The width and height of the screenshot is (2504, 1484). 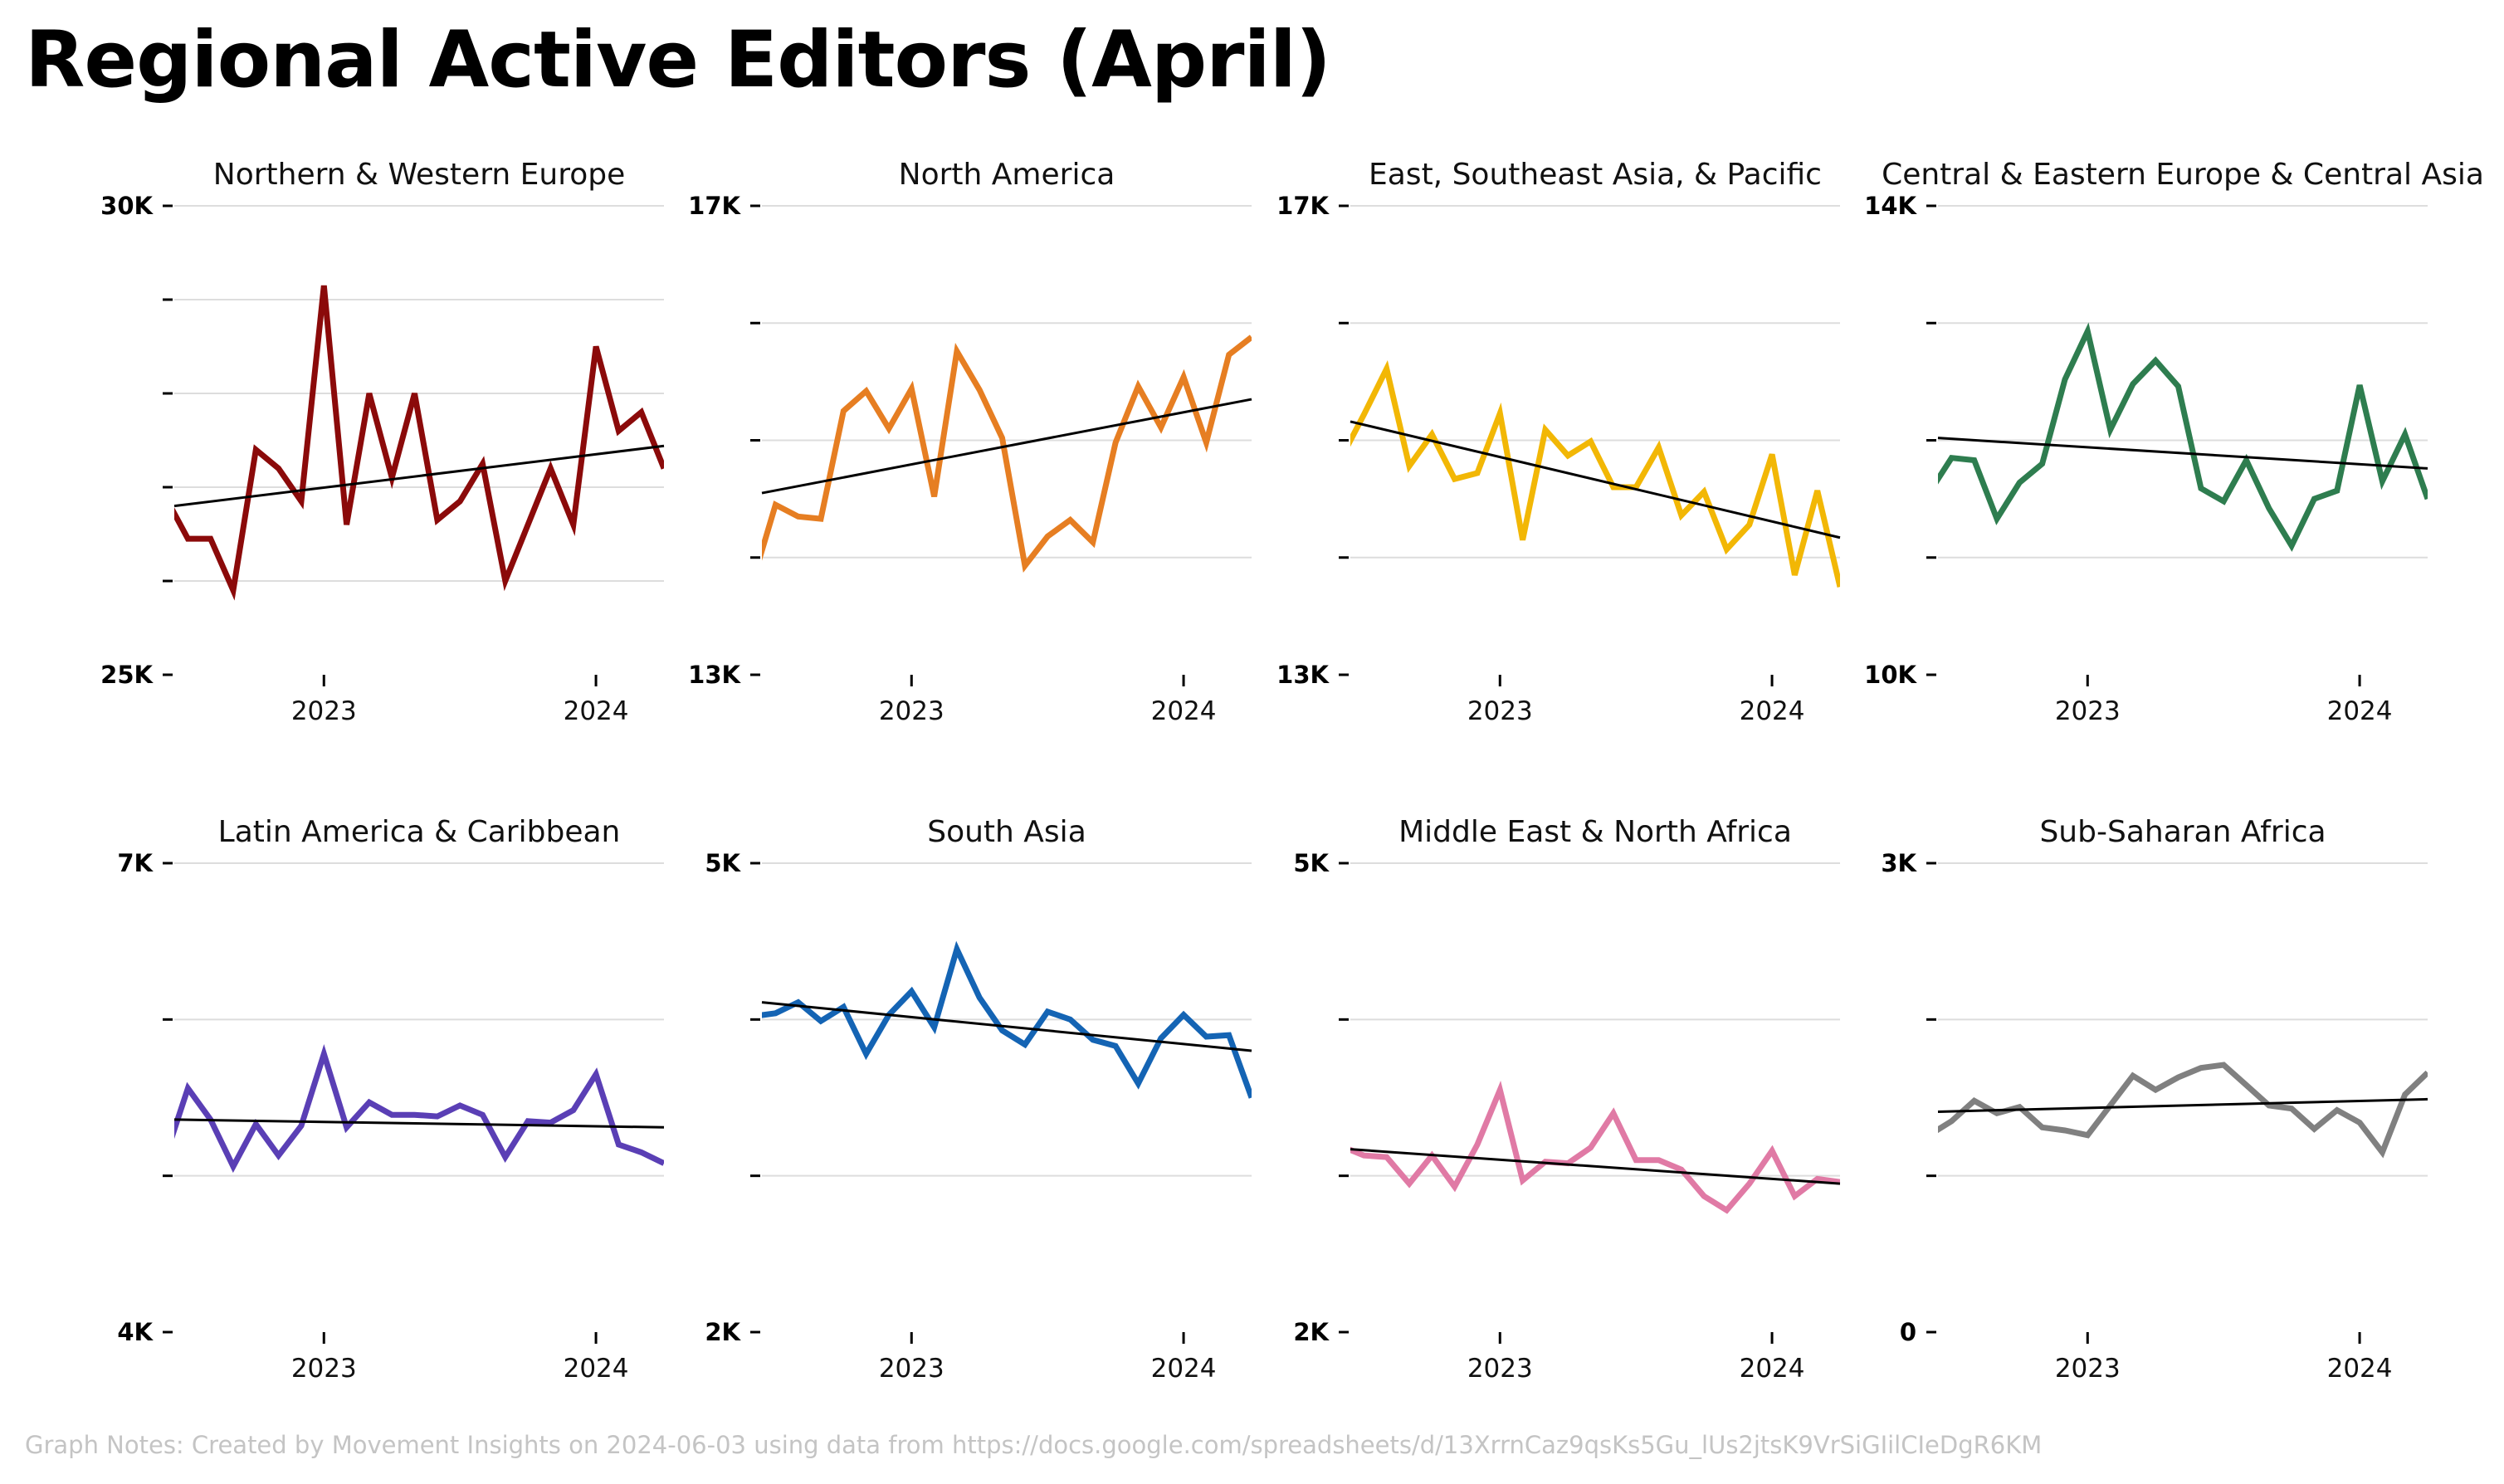 I want to click on panel-title: Sub-Saharan Africa, so click(x=2182, y=832).